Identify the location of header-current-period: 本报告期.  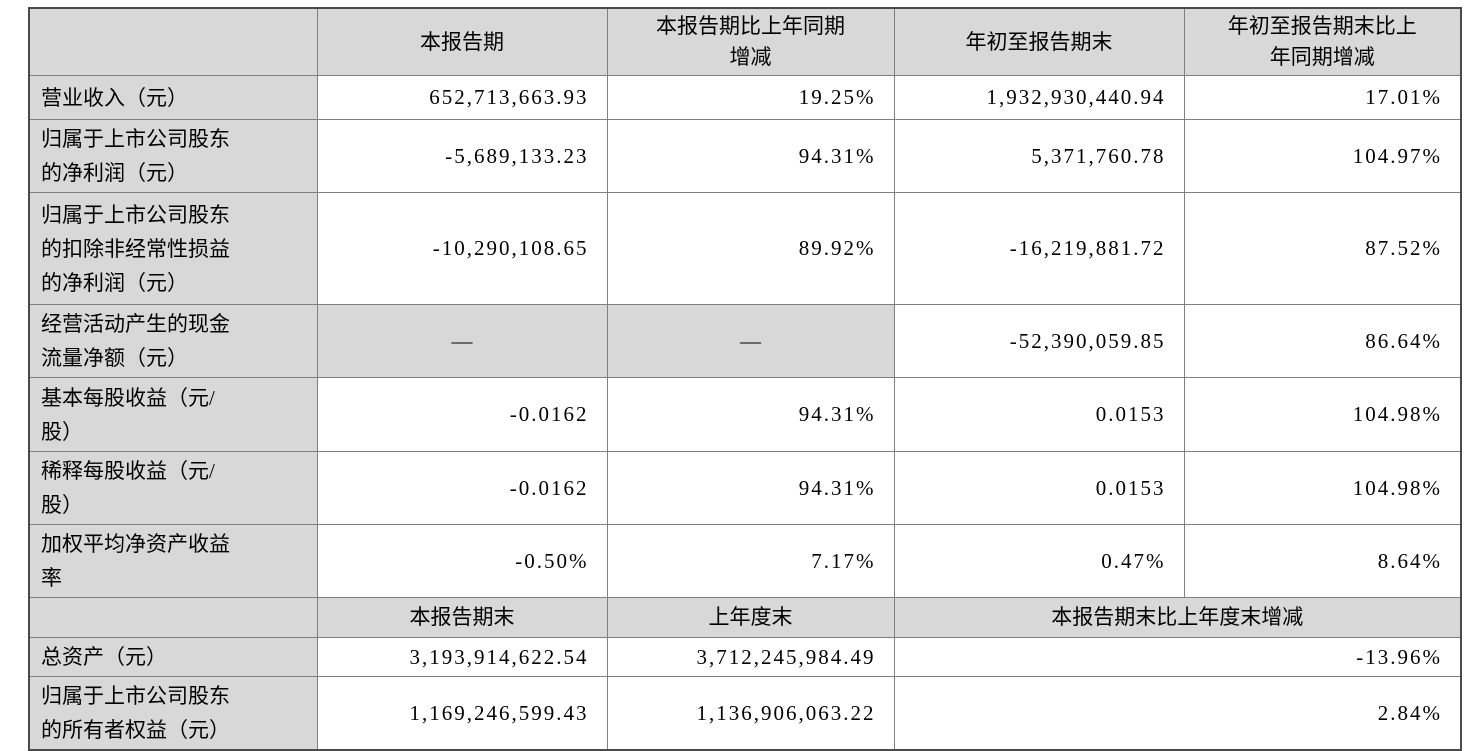
(462, 41).